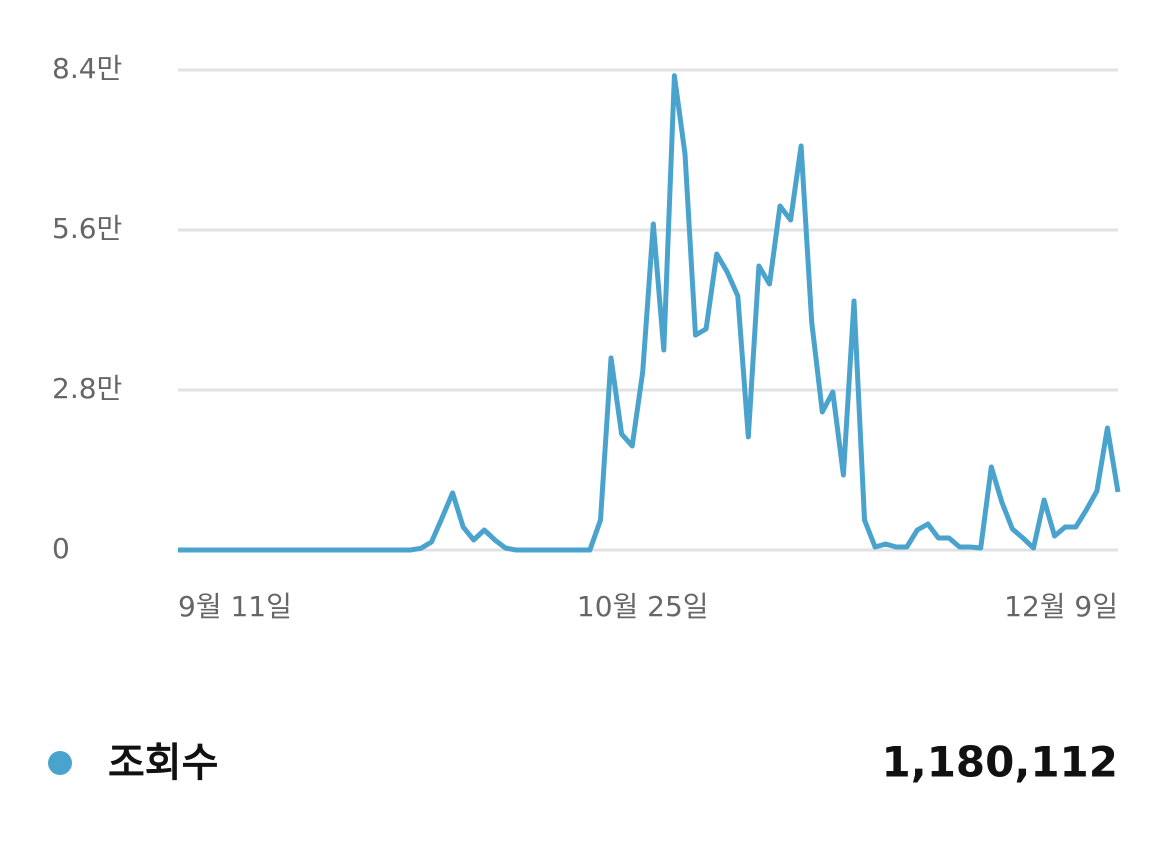 The width and height of the screenshot is (1170, 845). I want to click on y-tick-label: 8.4만, so click(87, 68).